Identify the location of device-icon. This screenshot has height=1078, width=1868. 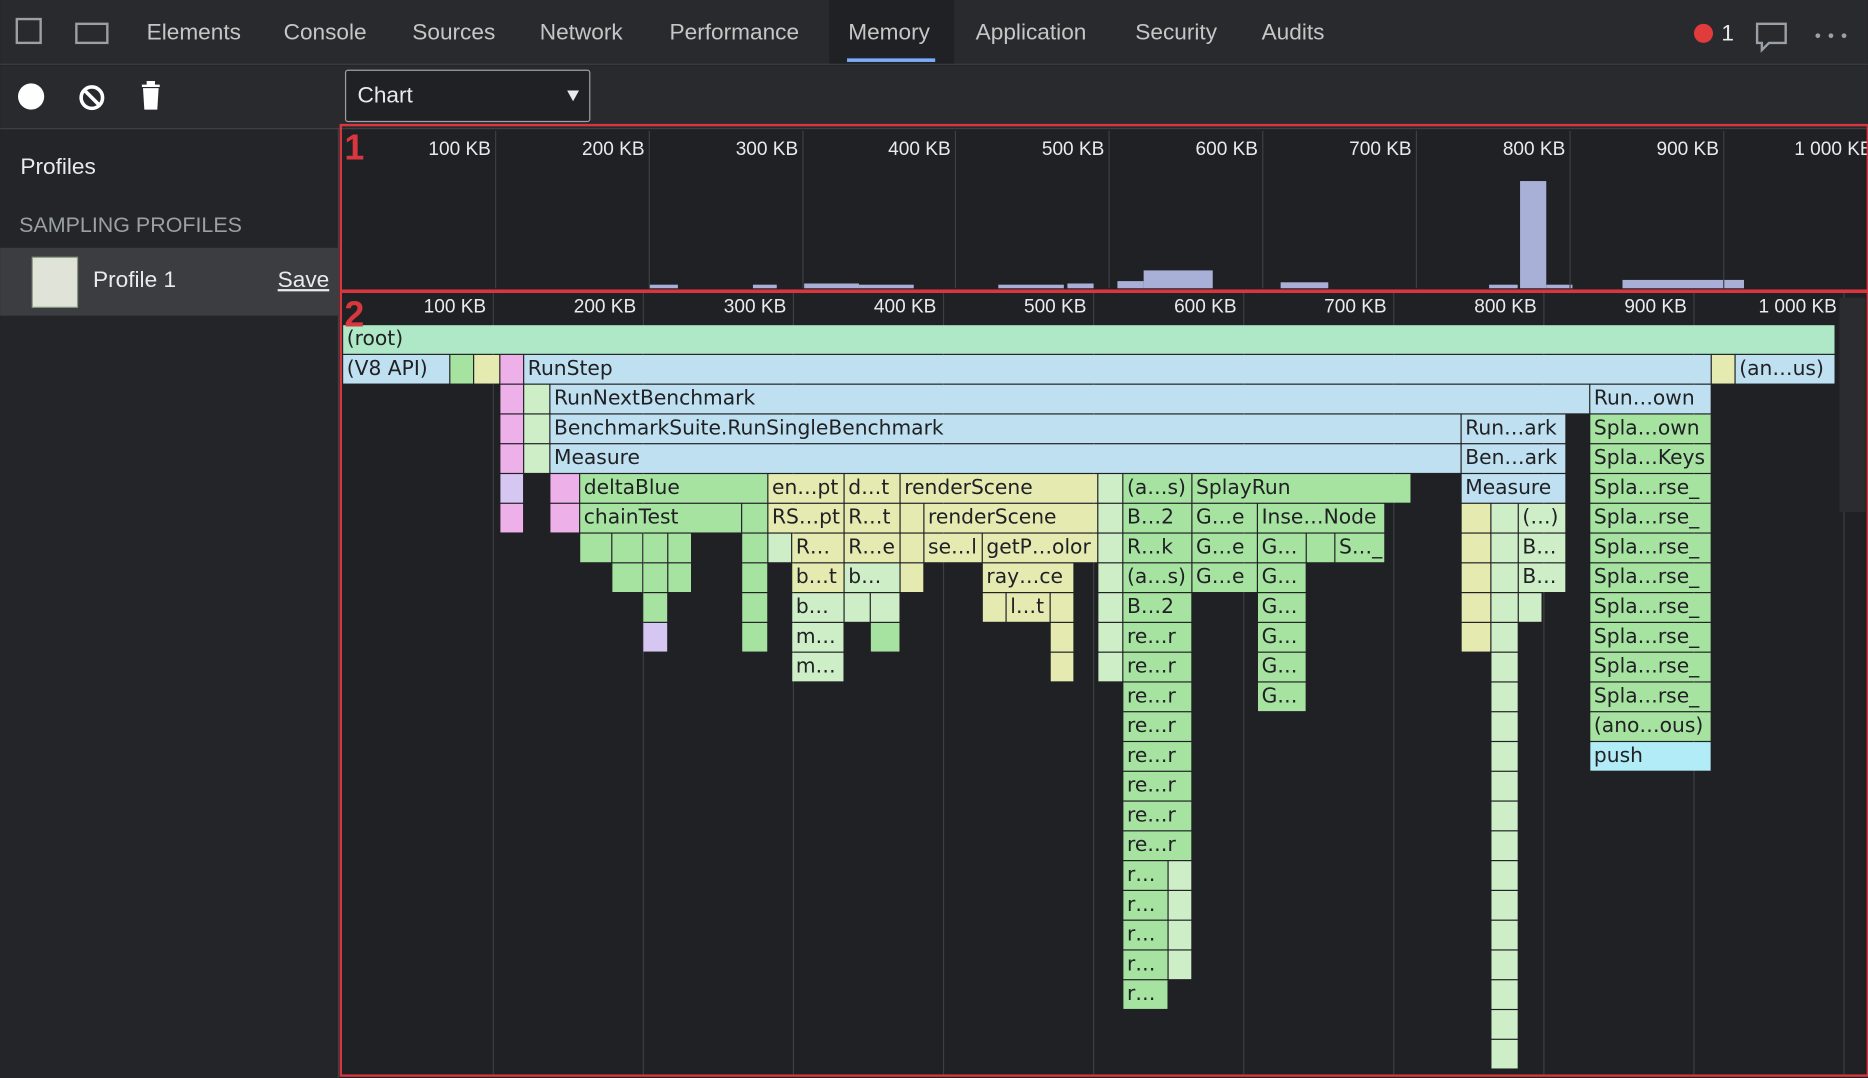
(92, 33).